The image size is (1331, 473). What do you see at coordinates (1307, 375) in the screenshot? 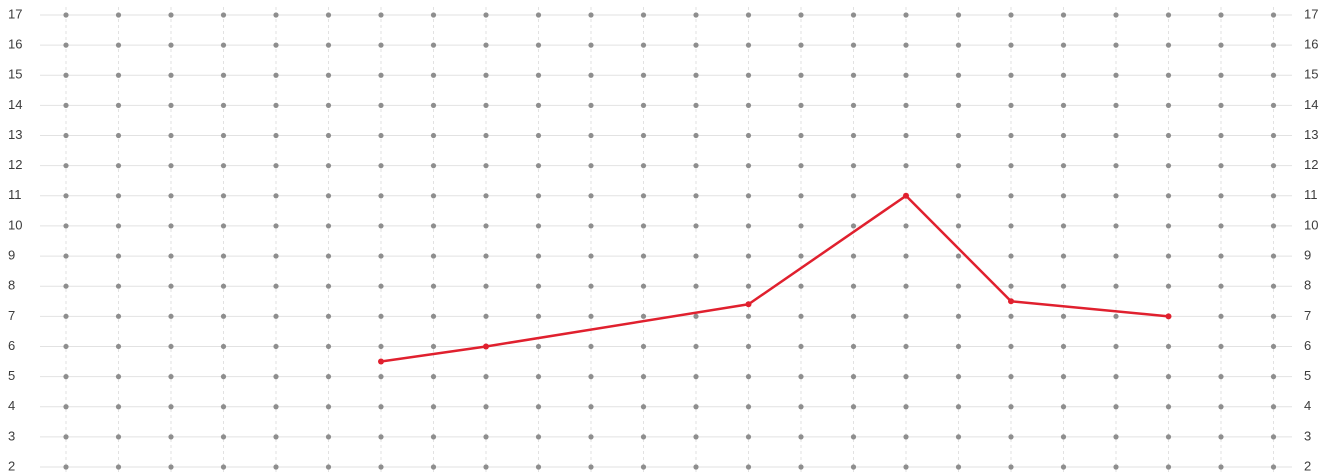
I see `y-tick-label-right: 5` at bounding box center [1307, 375].